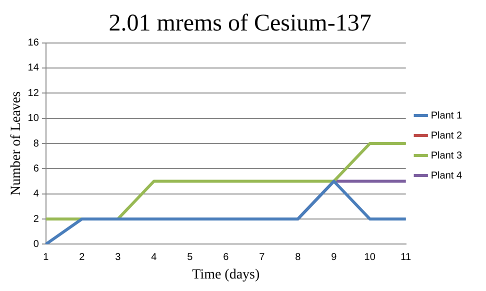  I want to click on x-axis-title: Time (days), so click(226, 274).